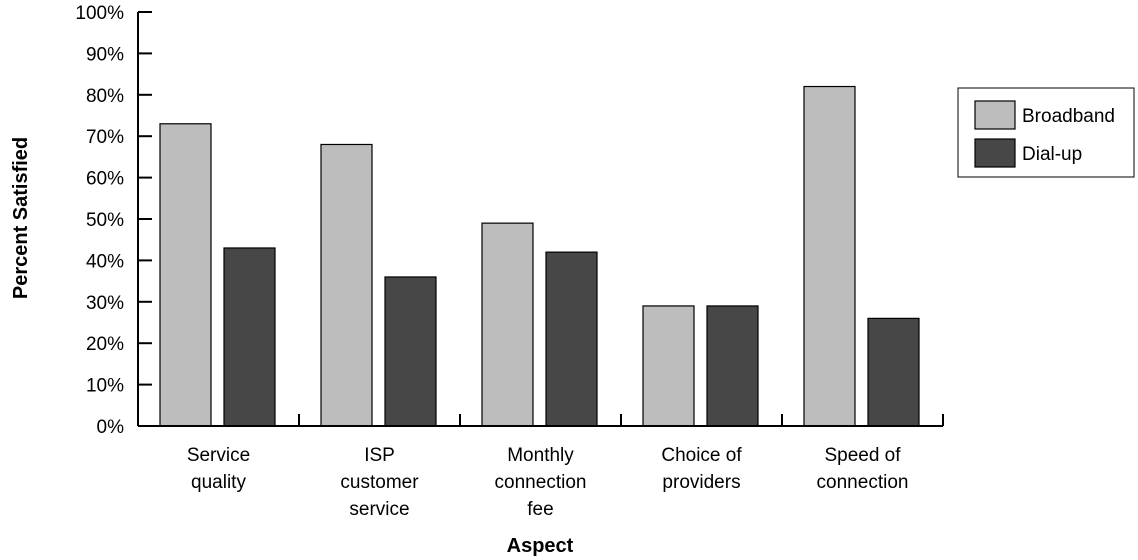  I want to click on x-axis-title: Aspect, so click(540, 546).